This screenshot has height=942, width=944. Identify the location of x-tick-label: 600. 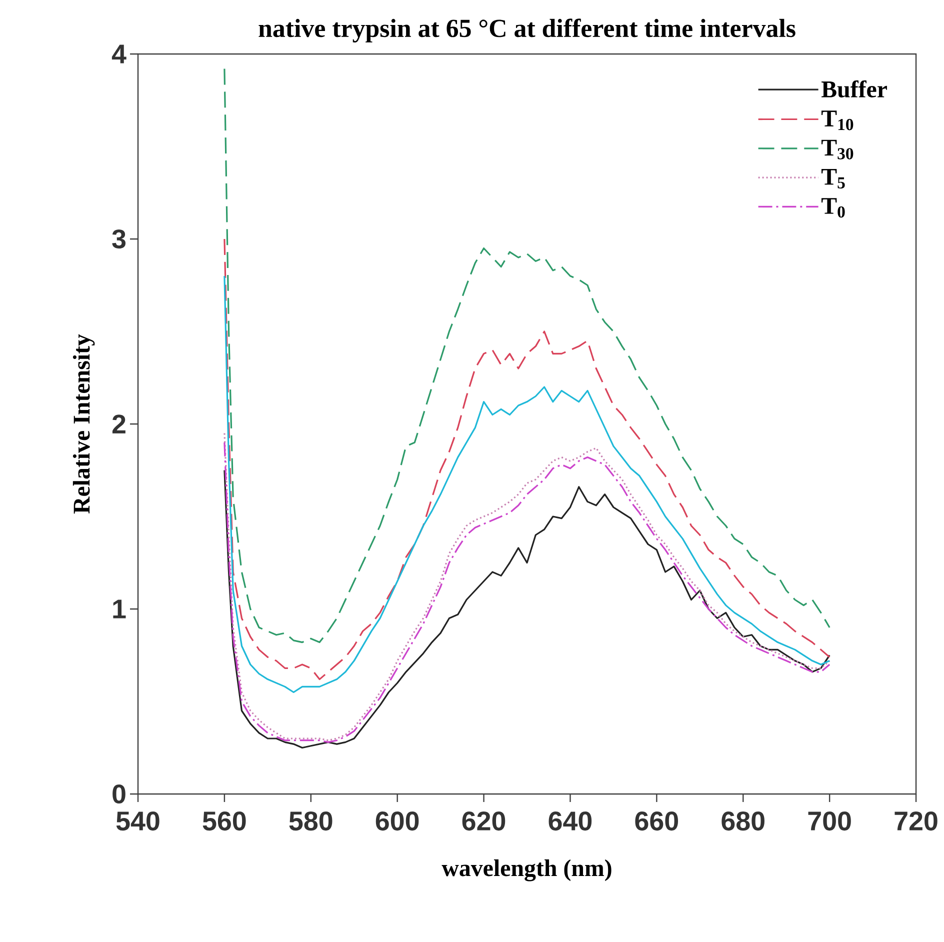
(397, 821).